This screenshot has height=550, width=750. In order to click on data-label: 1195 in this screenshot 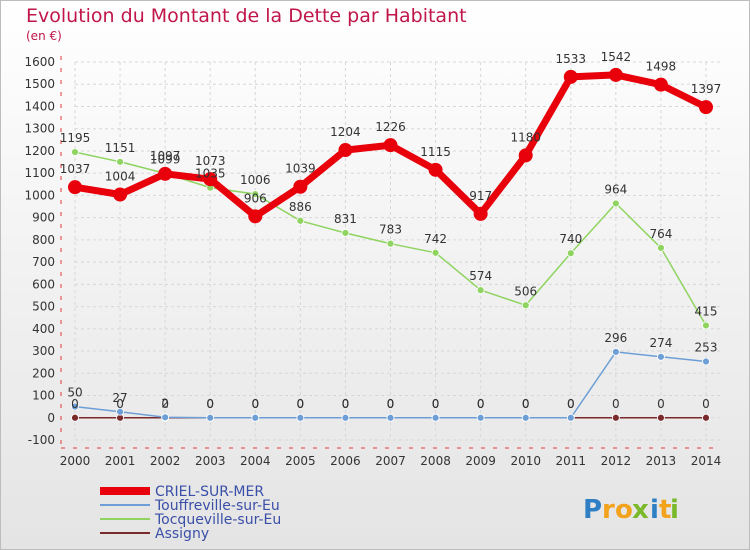, I will do `click(75, 138)`.